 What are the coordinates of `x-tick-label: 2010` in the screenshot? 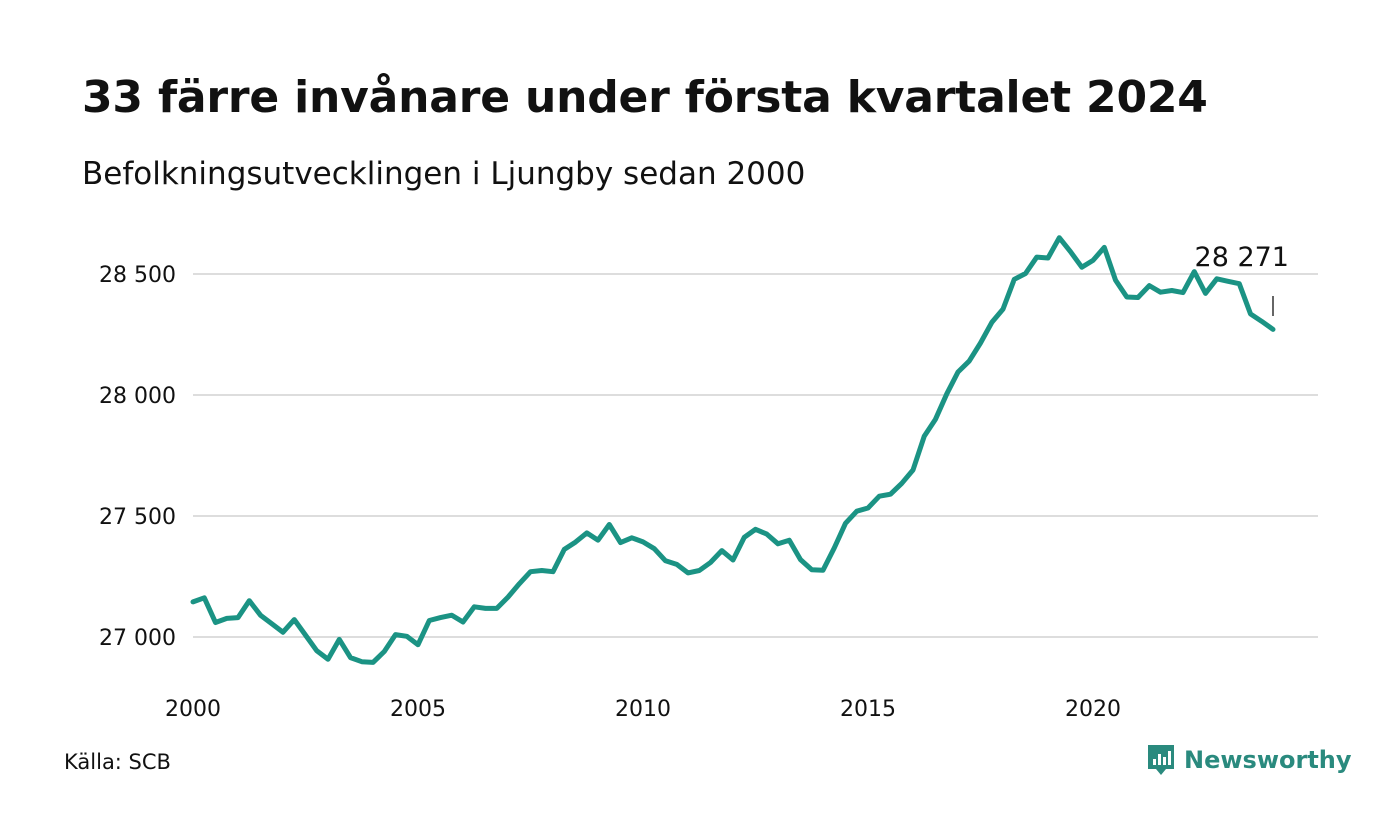 It's located at (643, 709).